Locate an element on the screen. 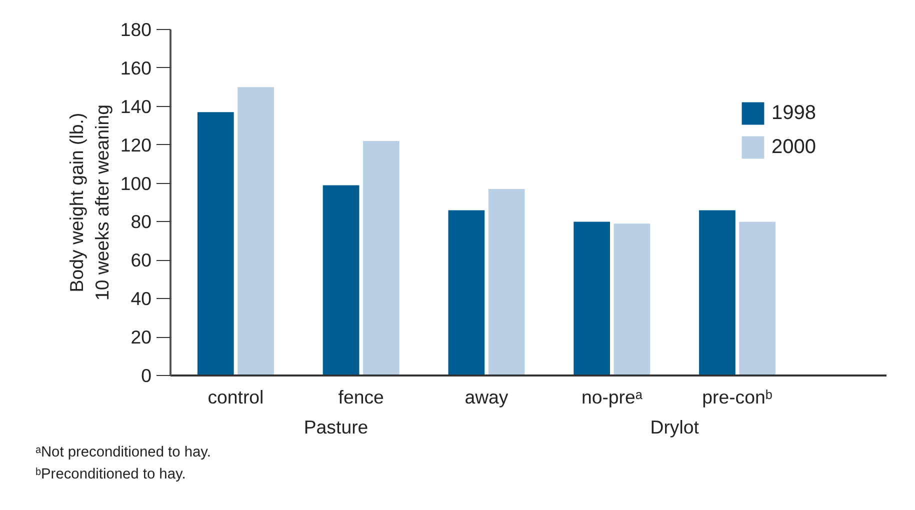 The height and width of the screenshot is (510, 915). y-tick-label: 120 is located at coordinates (136, 145).